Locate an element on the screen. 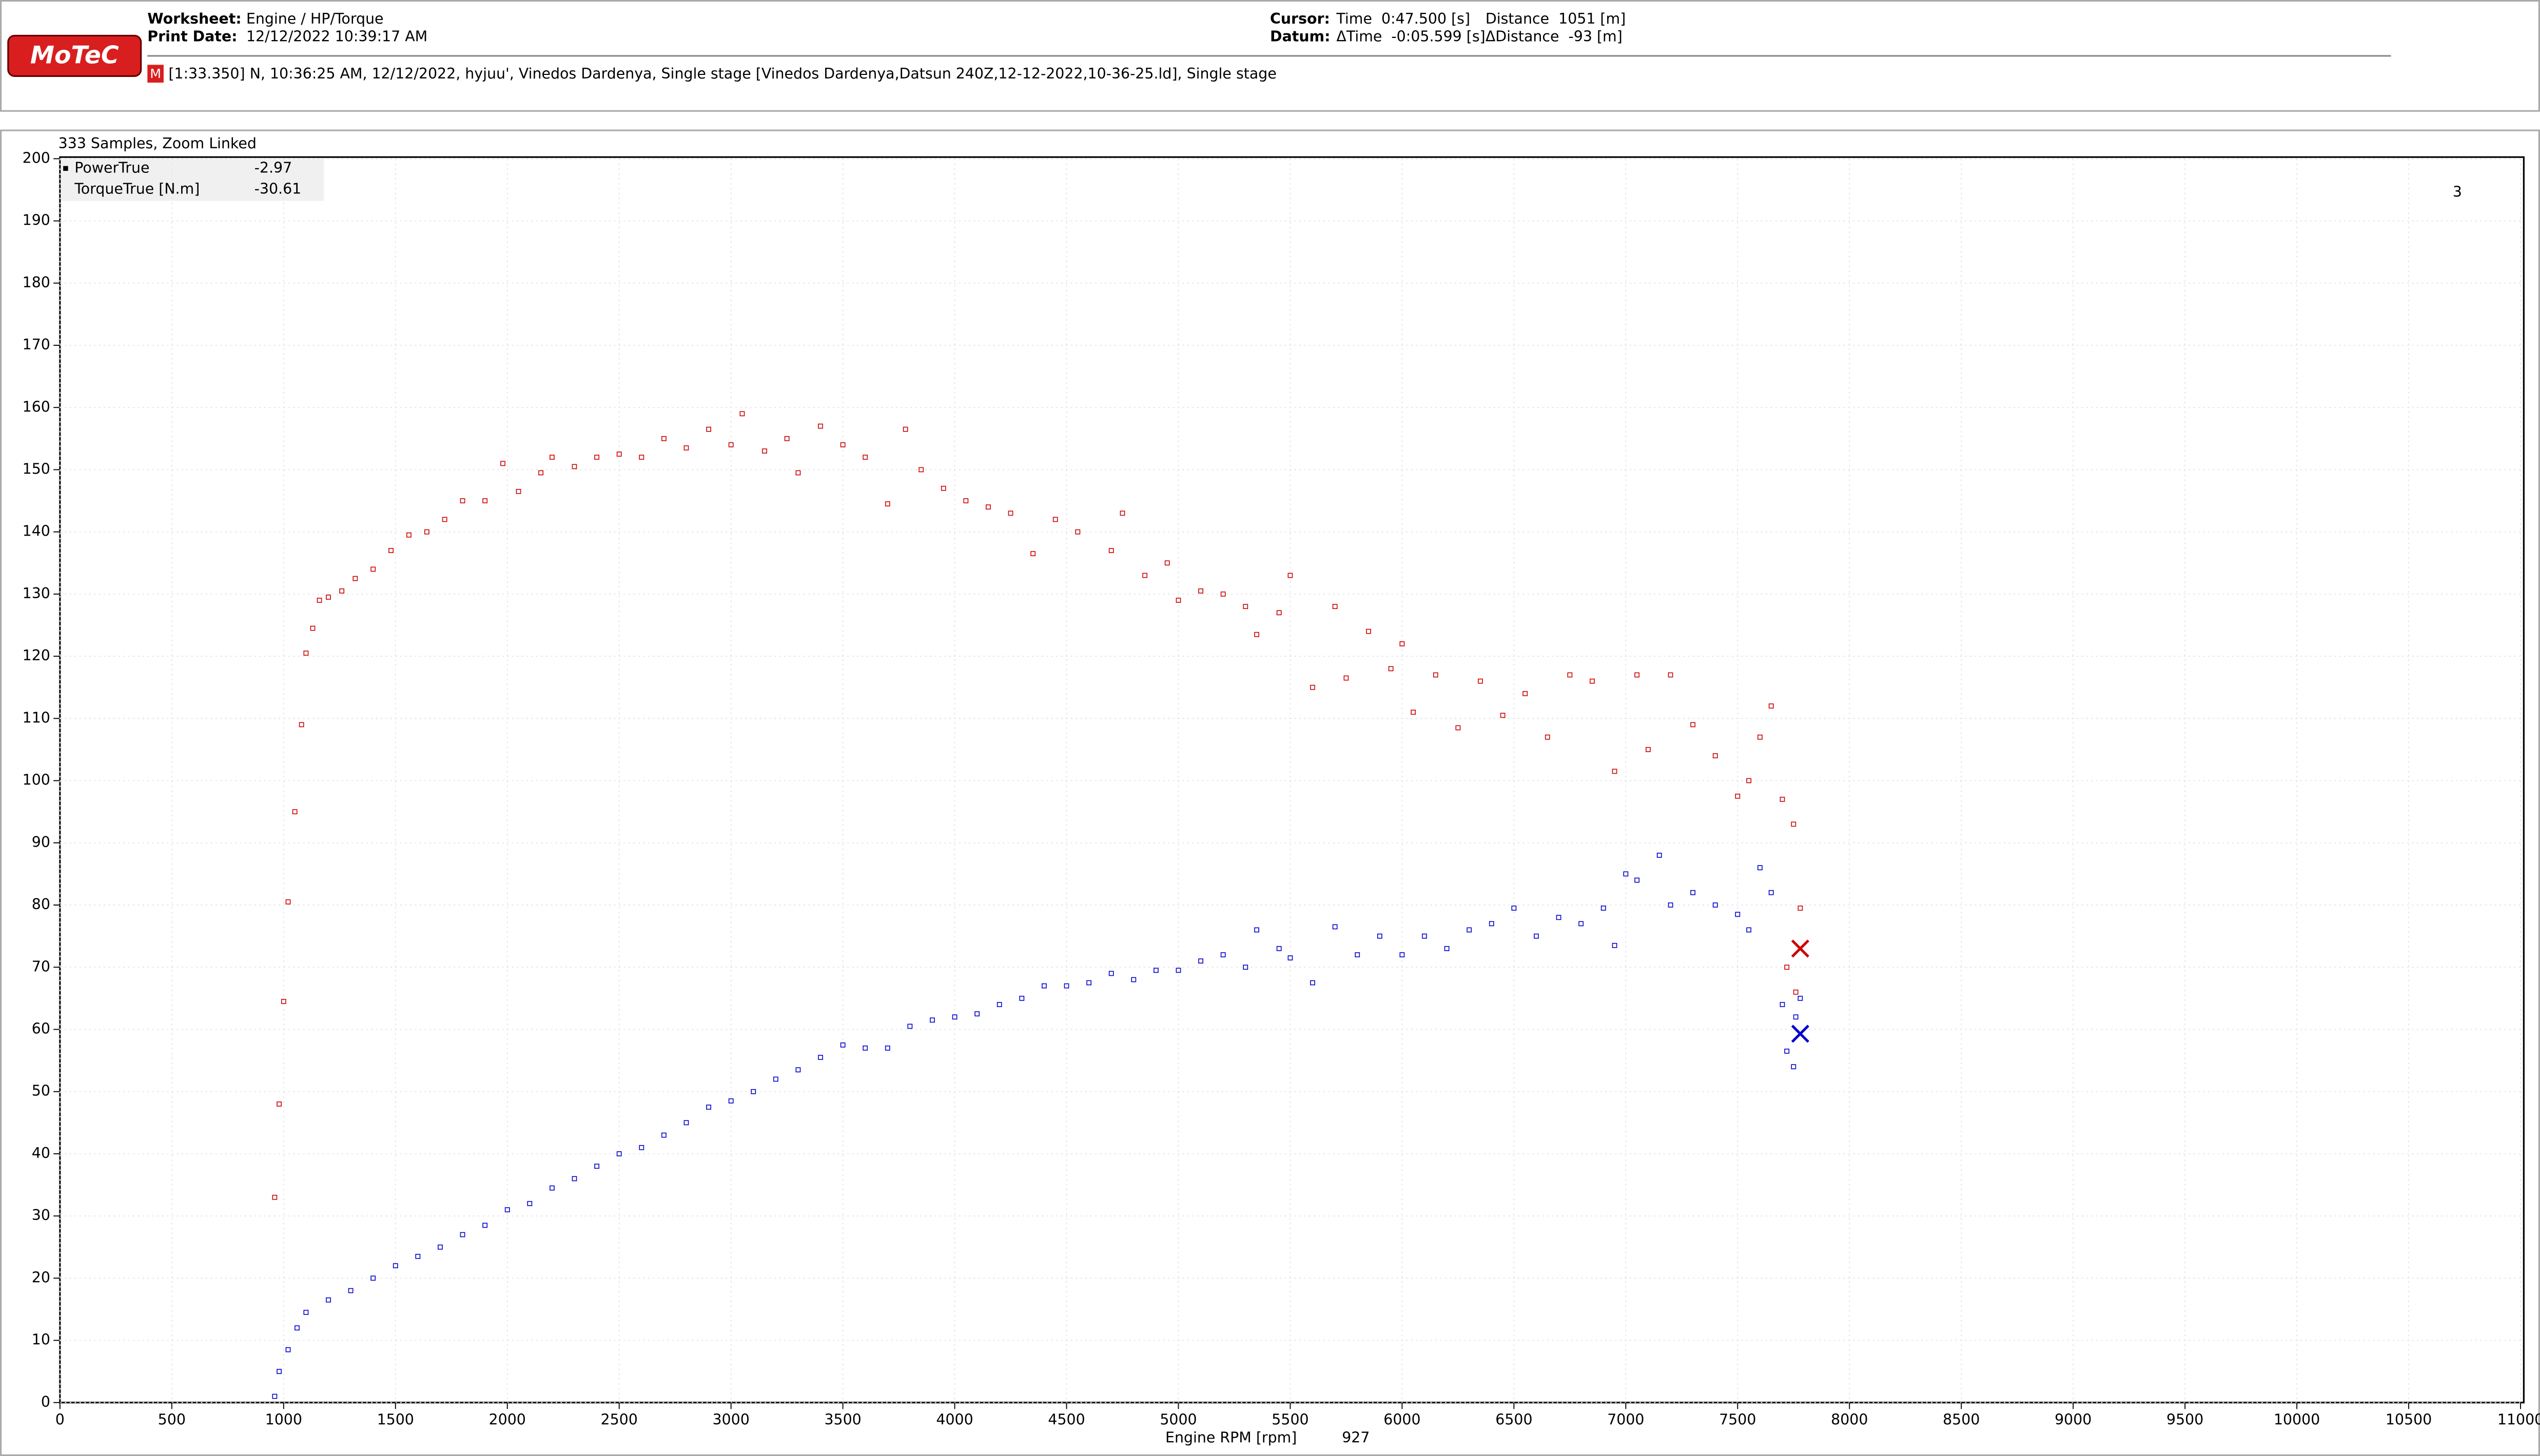 This screenshot has width=2540, height=1456. y-tick-label: 60 is located at coordinates (41, 1028).